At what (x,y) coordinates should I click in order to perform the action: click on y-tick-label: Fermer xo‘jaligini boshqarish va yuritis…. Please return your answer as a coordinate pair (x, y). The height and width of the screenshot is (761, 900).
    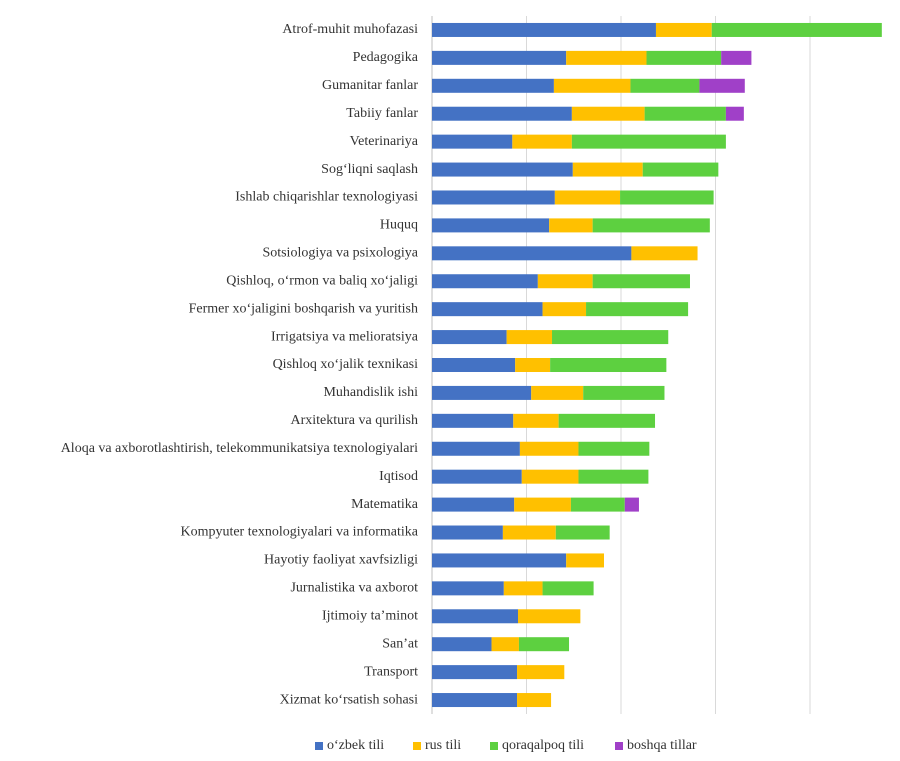
    Looking at the image, I should click on (303, 308).